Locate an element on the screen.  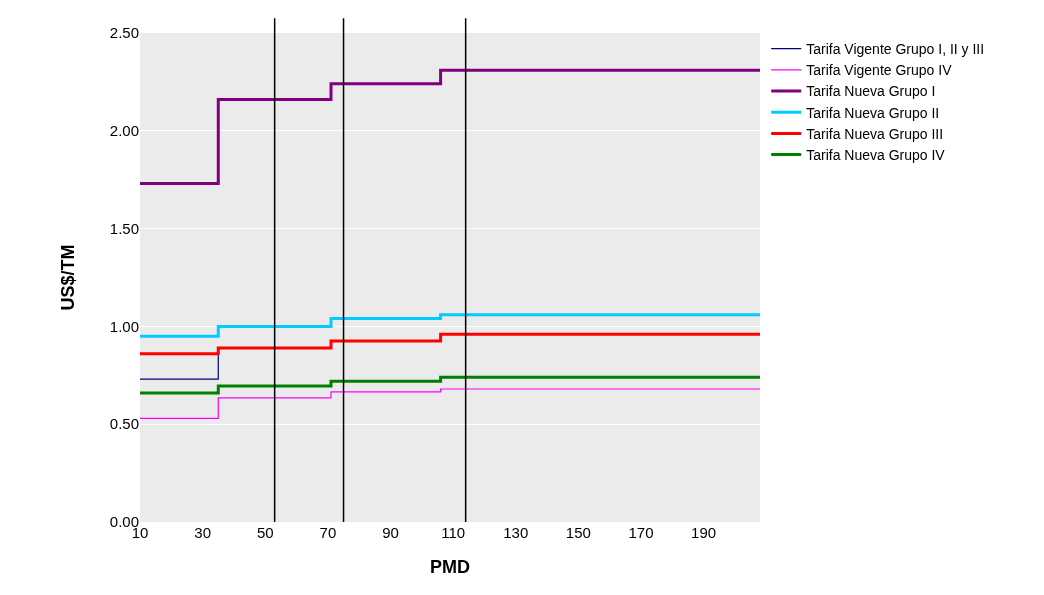
x-tick-label: 30 is located at coordinates (202, 532).